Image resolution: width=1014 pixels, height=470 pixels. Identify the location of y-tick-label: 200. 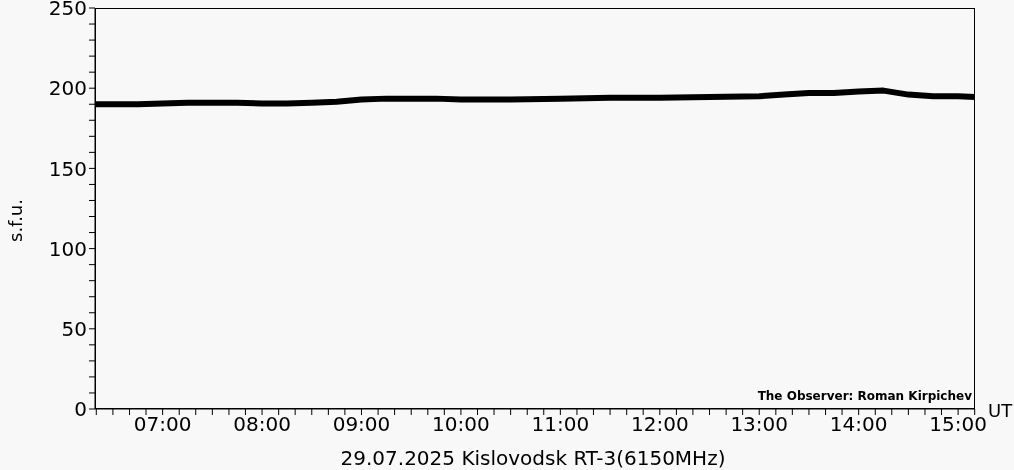
(67, 88).